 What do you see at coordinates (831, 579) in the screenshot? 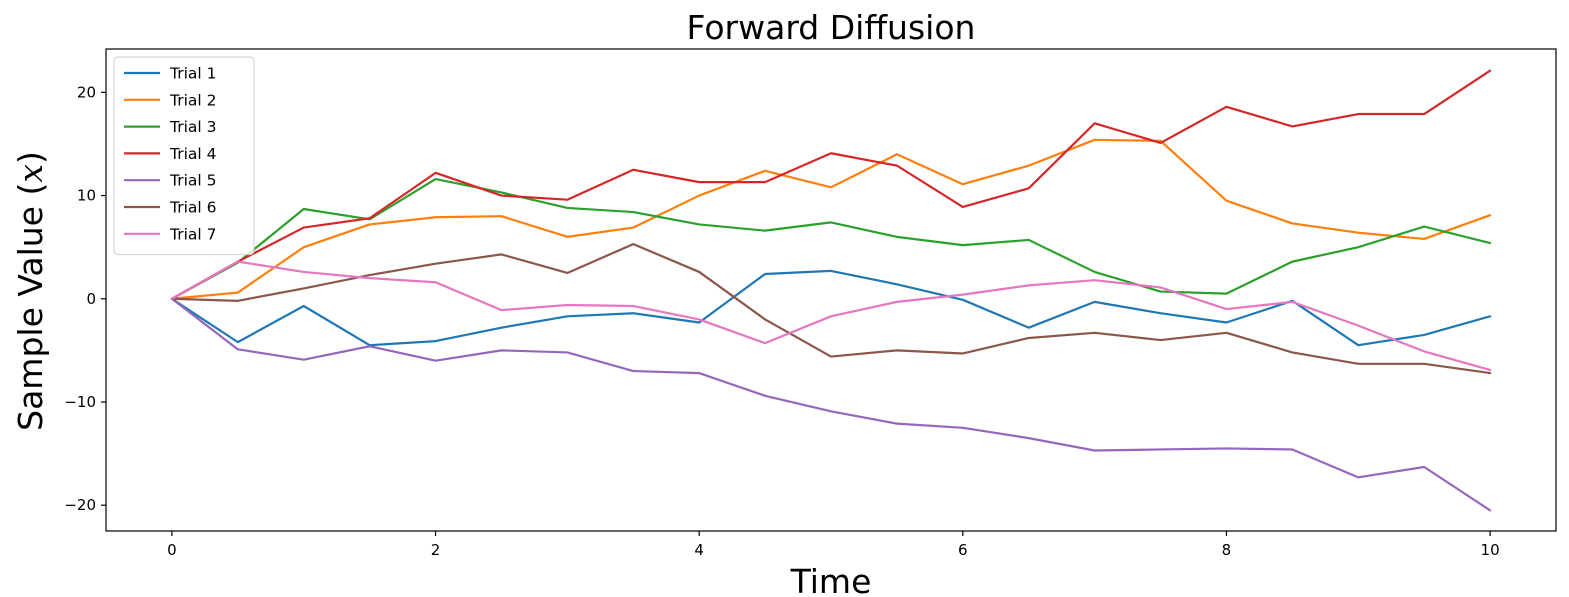
I see `x-axis-label: Time` at bounding box center [831, 579].